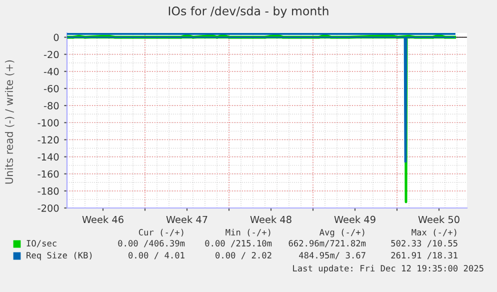 This screenshot has height=292, width=497. Describe the element at coordinates (41, 244) in the screenshot. I see `legend-label: IO/sec` at that location.